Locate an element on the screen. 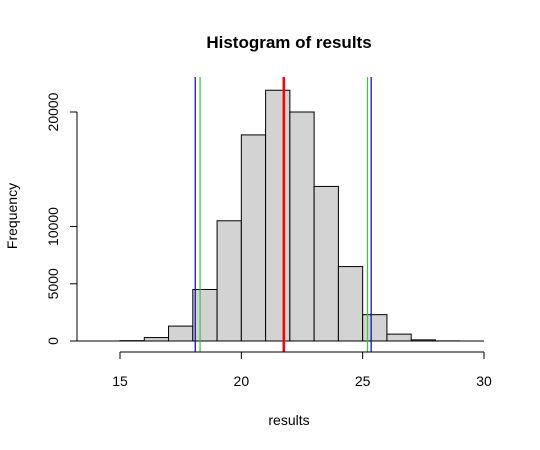  chart-title: Histogram of results is located at coordinates (288, 42).